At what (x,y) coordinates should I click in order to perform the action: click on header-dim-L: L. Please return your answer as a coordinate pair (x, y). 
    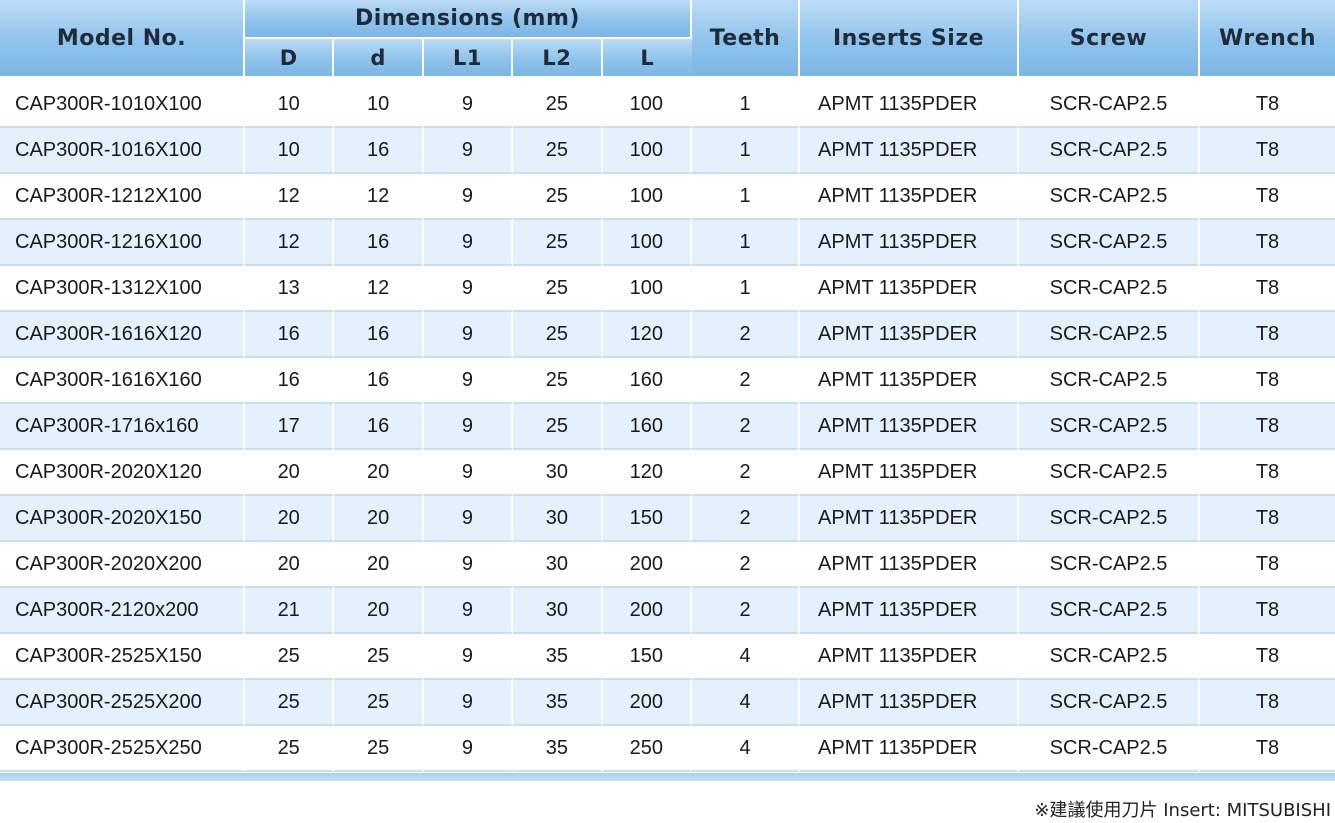
    Looking at the image, I should click on (647, 58).